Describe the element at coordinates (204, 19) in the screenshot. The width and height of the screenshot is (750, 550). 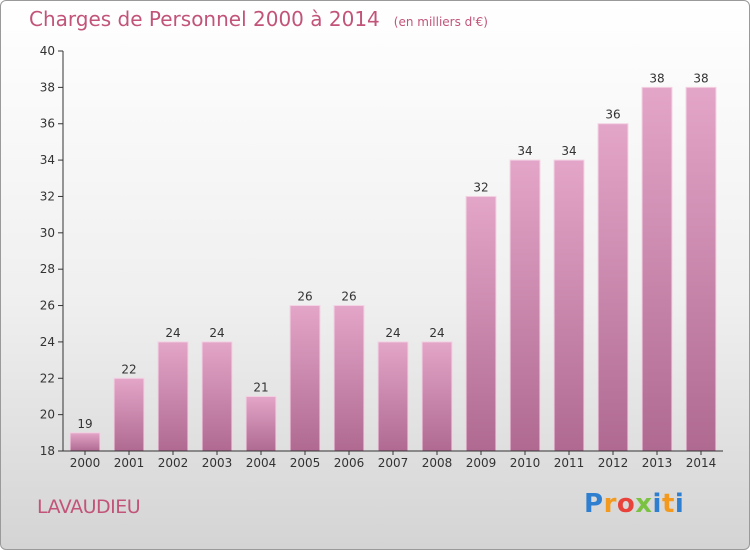
I see `chart-title-text: Charges de Personnel 2000 à 2014` at that location.